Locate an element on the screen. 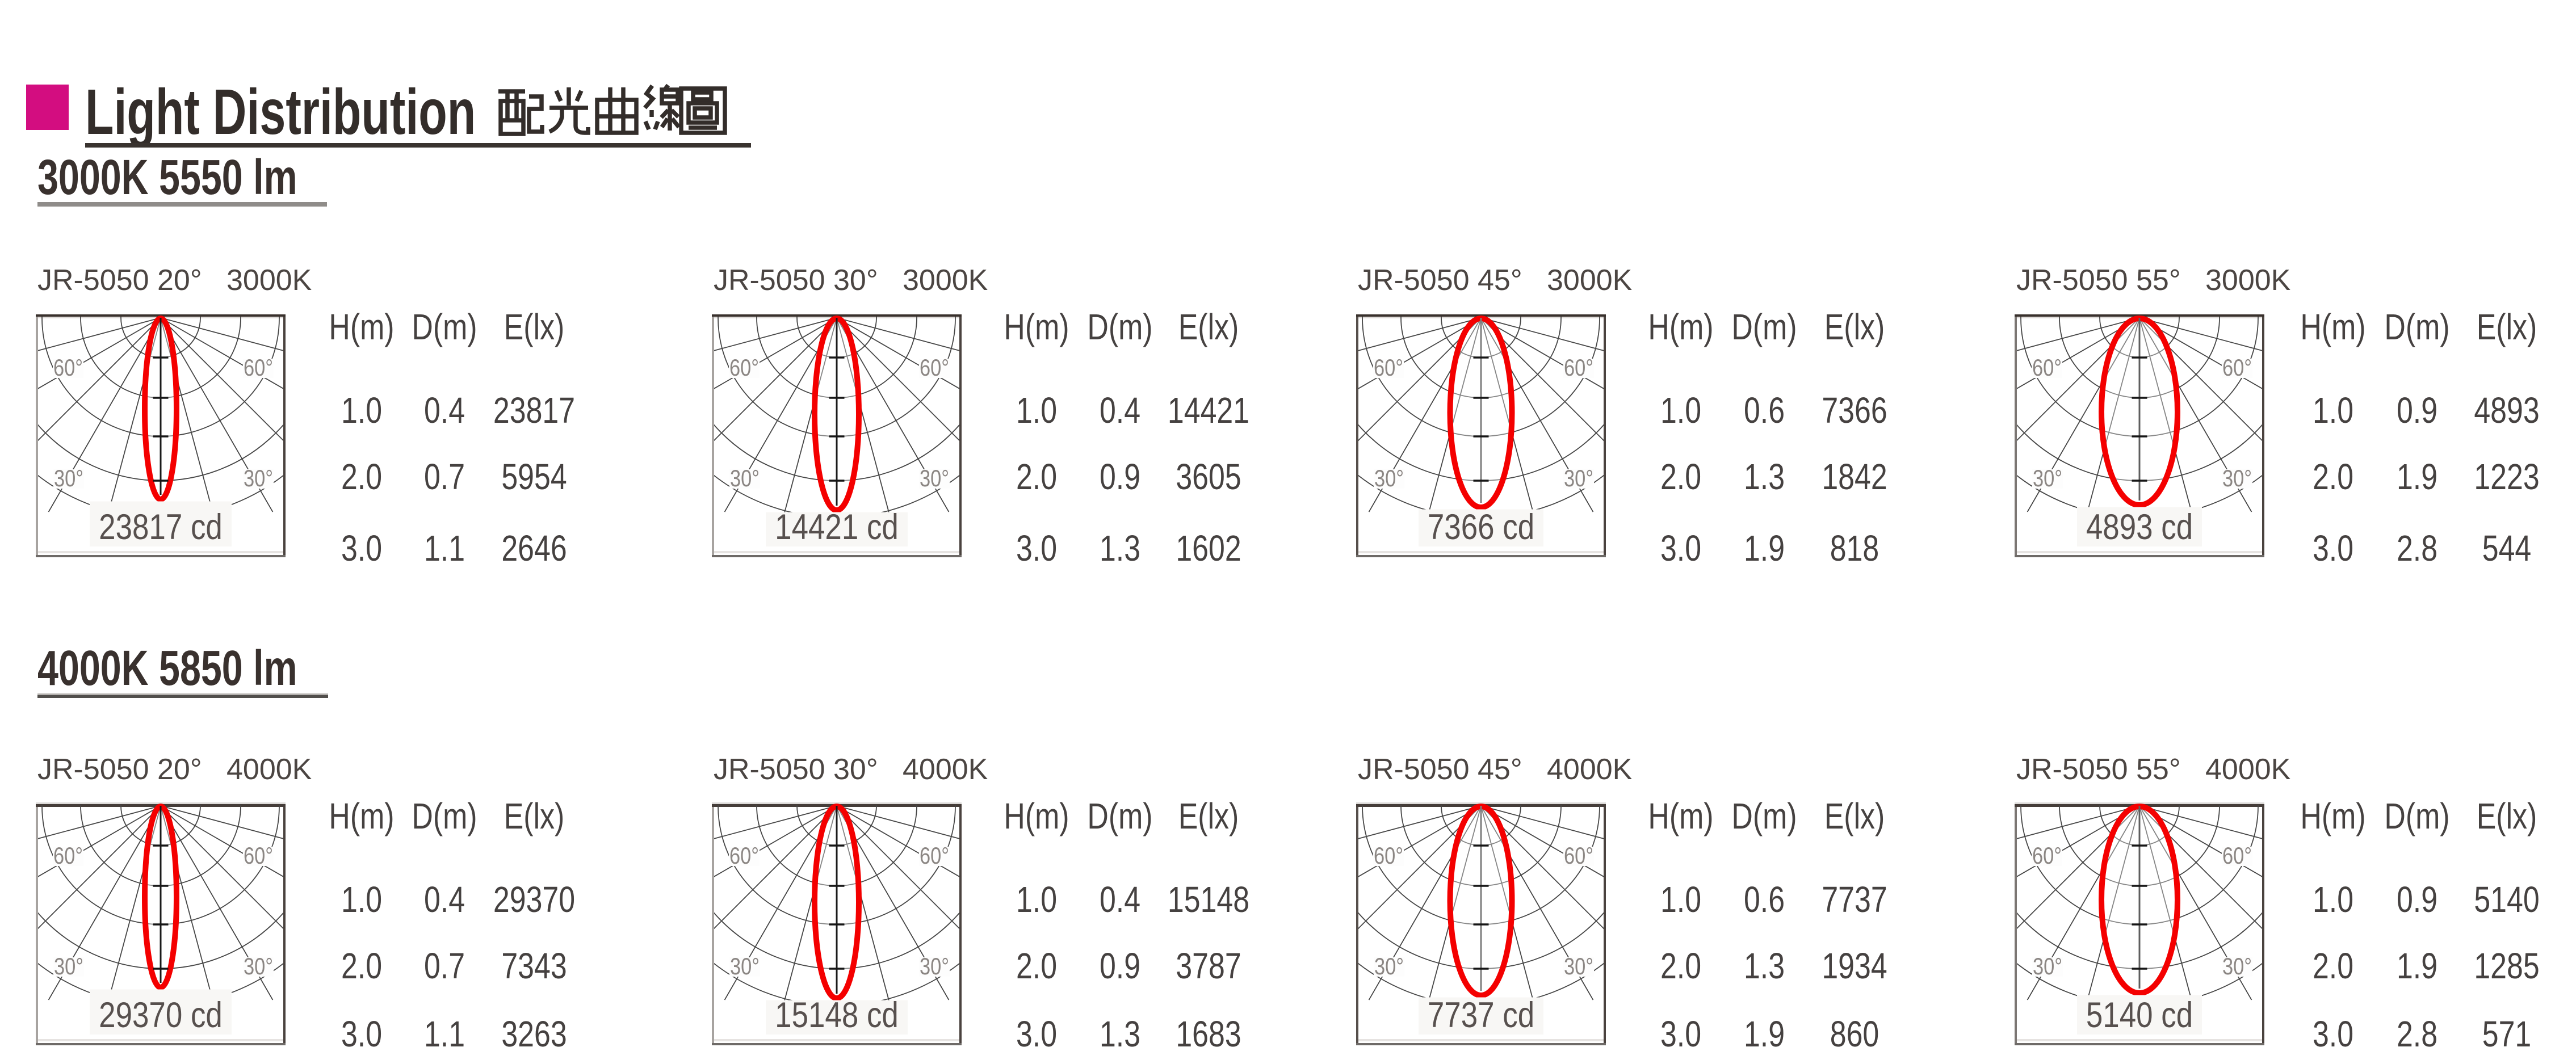  svg-text: 15148 cd is located at coordinates (837, 1015).